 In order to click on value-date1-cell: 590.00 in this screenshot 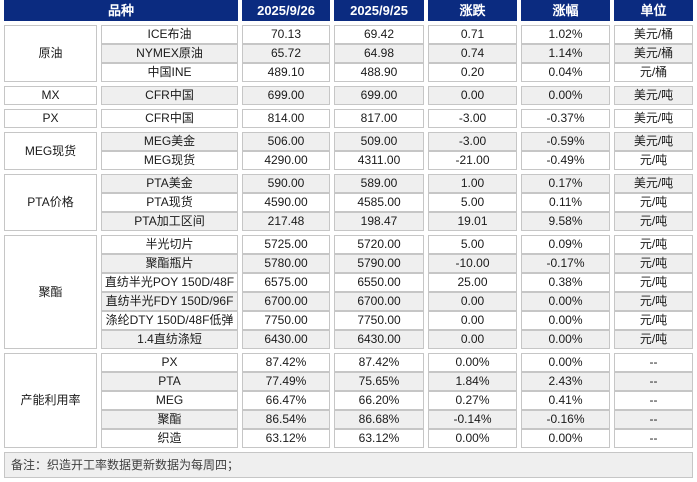, I will do `click(286, 183)`.